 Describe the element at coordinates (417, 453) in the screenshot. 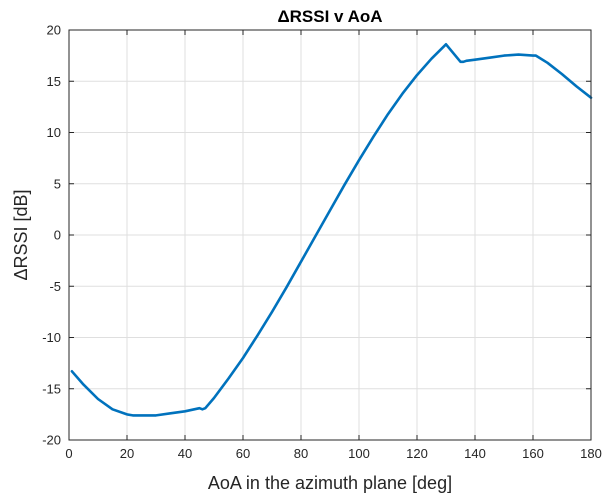

I see `x-tick-label: 120` at that location.